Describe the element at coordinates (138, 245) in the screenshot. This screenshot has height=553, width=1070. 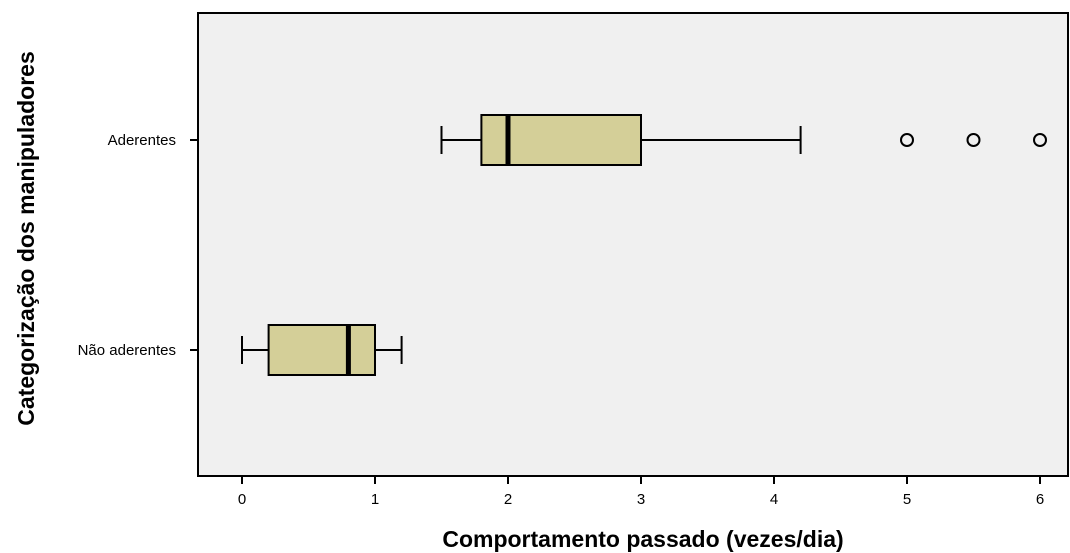
I see `y-axis: Aderentes Não aderentes` at that location.